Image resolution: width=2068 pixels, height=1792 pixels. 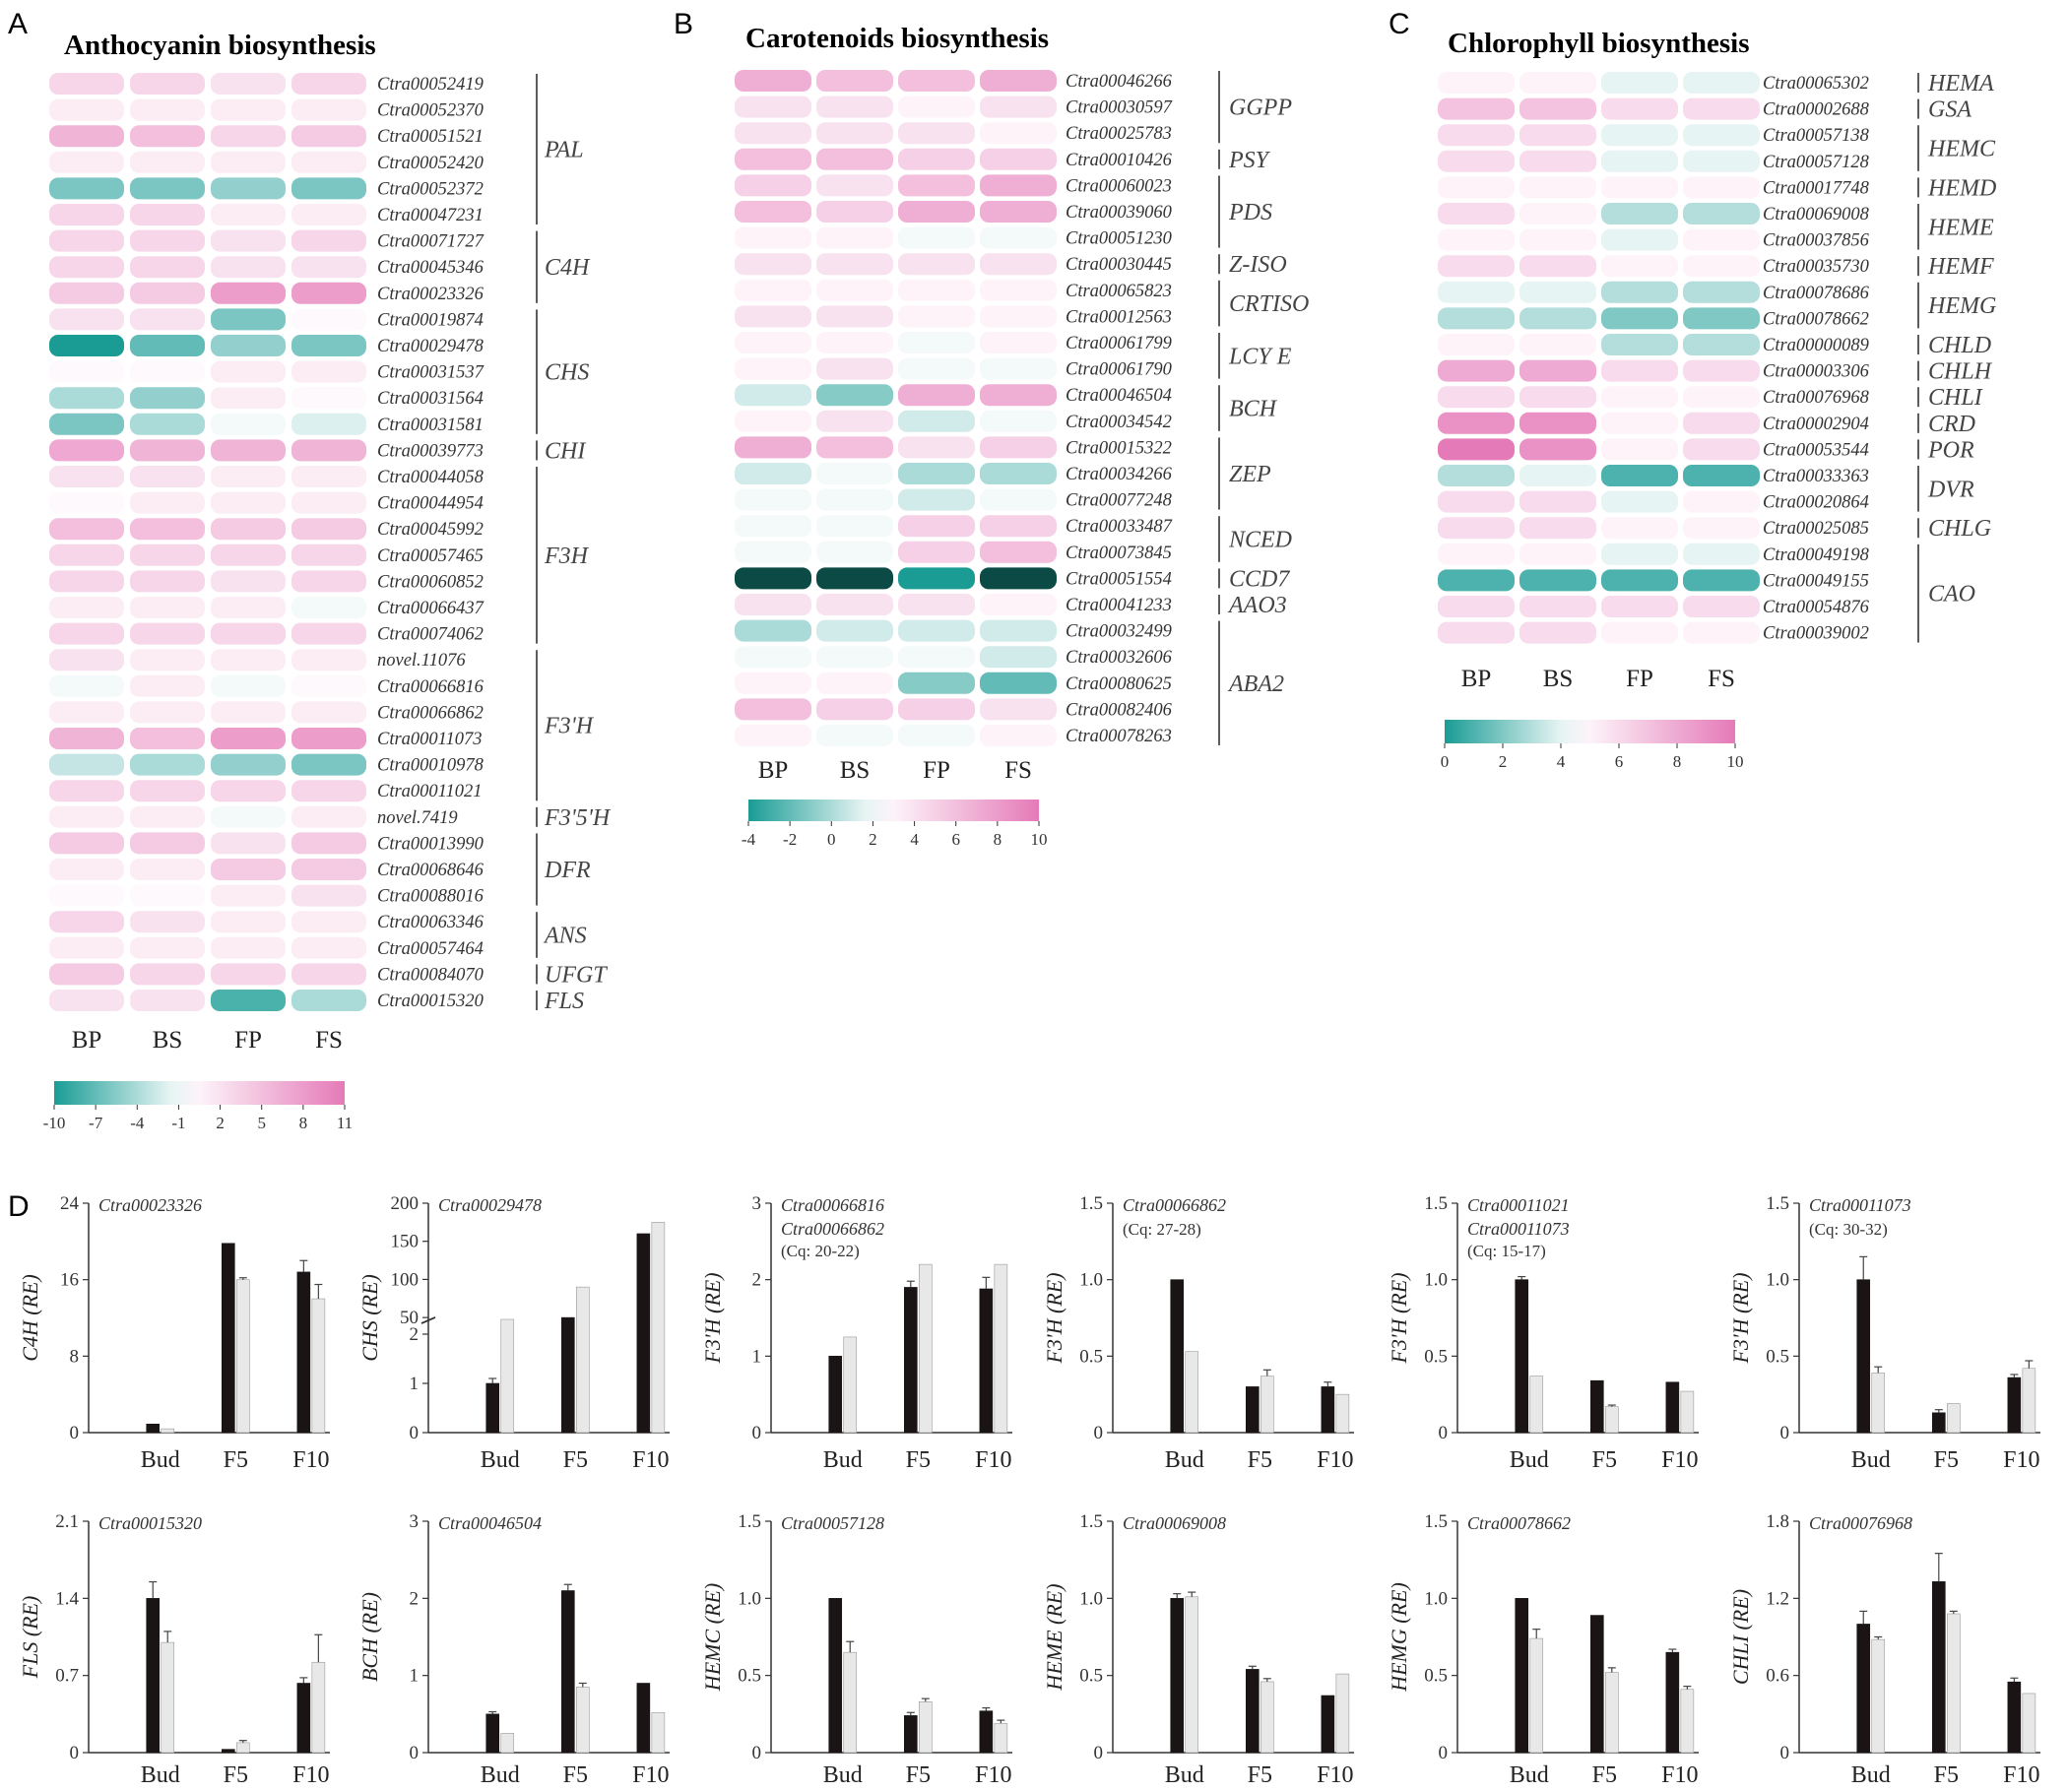 What do you see at coordinates (1119, 213) in the screenshot?
I see `gene-label: Ctra00039060` at bounding box center [1119, 213].